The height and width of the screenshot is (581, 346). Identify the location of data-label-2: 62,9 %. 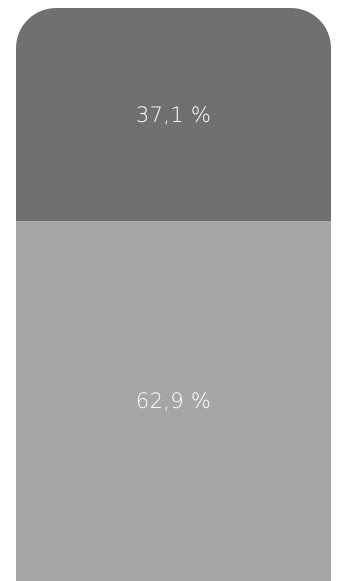
(173, 401).